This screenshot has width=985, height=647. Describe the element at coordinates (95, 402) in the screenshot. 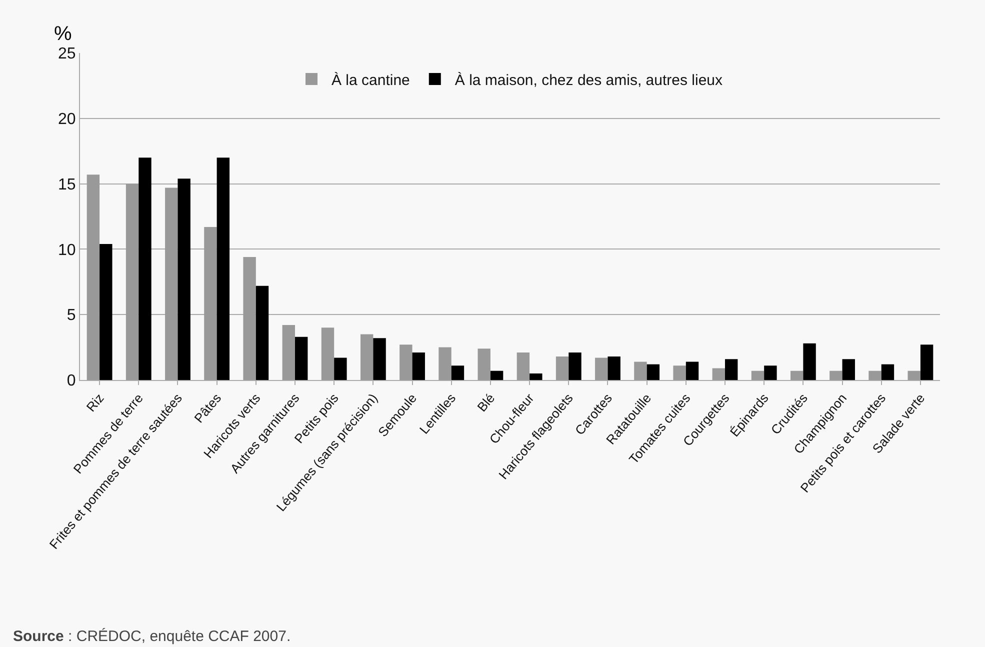

I see `x-tick-label: Riz` at that location.